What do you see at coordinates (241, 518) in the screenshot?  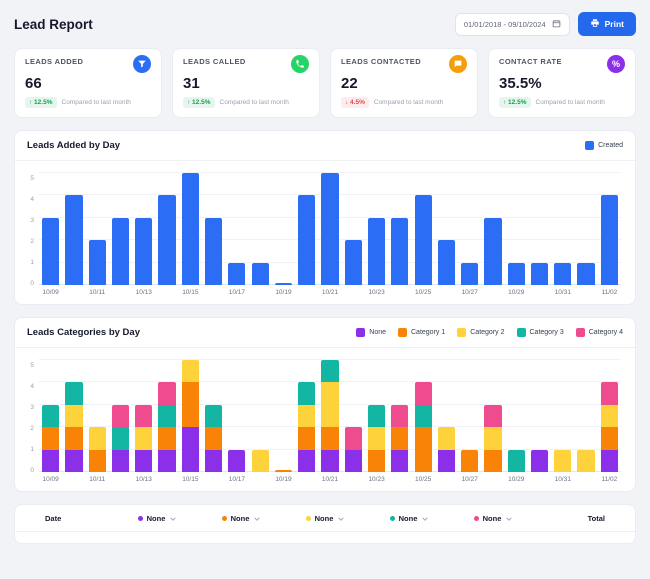 I see `table-column-none-2: None` at bounding box center [241, 518].